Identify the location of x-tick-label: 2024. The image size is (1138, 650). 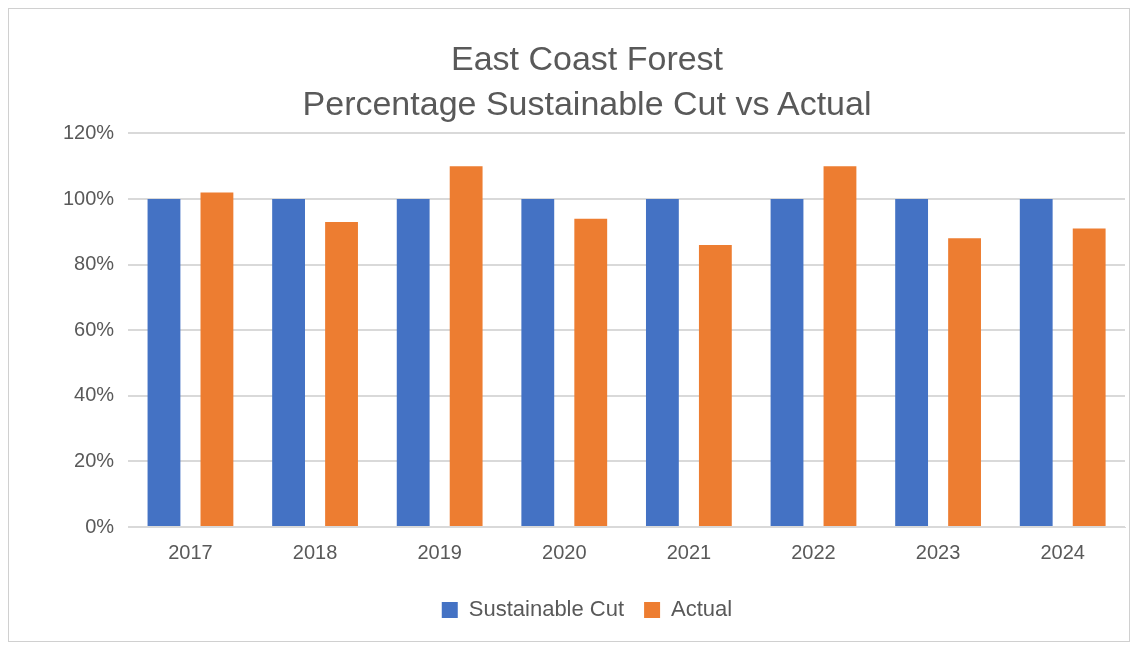
(1062, 551).